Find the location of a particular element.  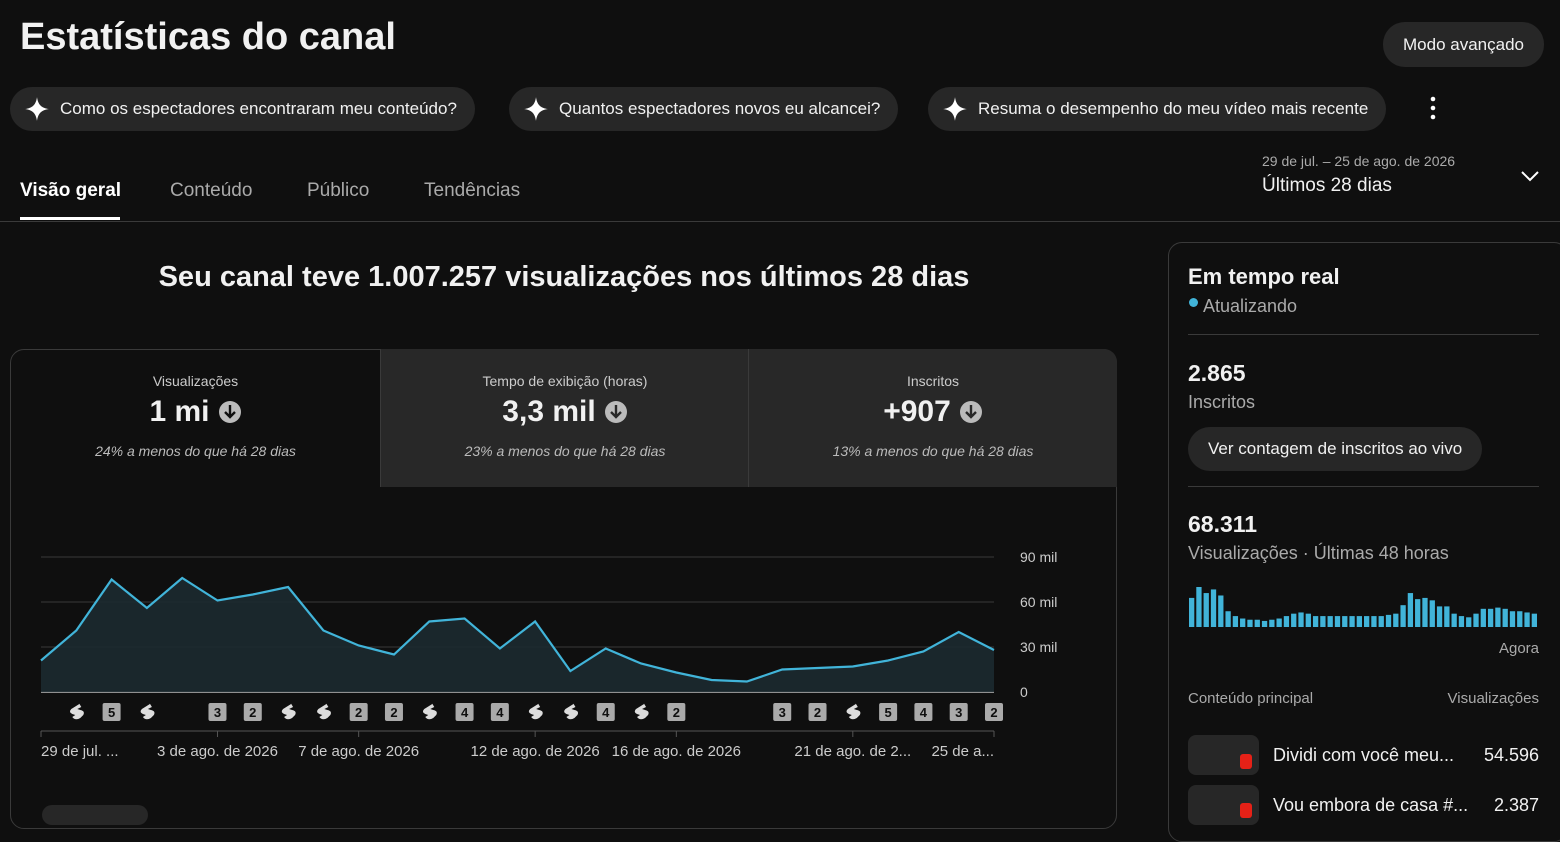

live-count-button: Ver contagem de inscritos ao vivo is located at coordinates (1335, 449).